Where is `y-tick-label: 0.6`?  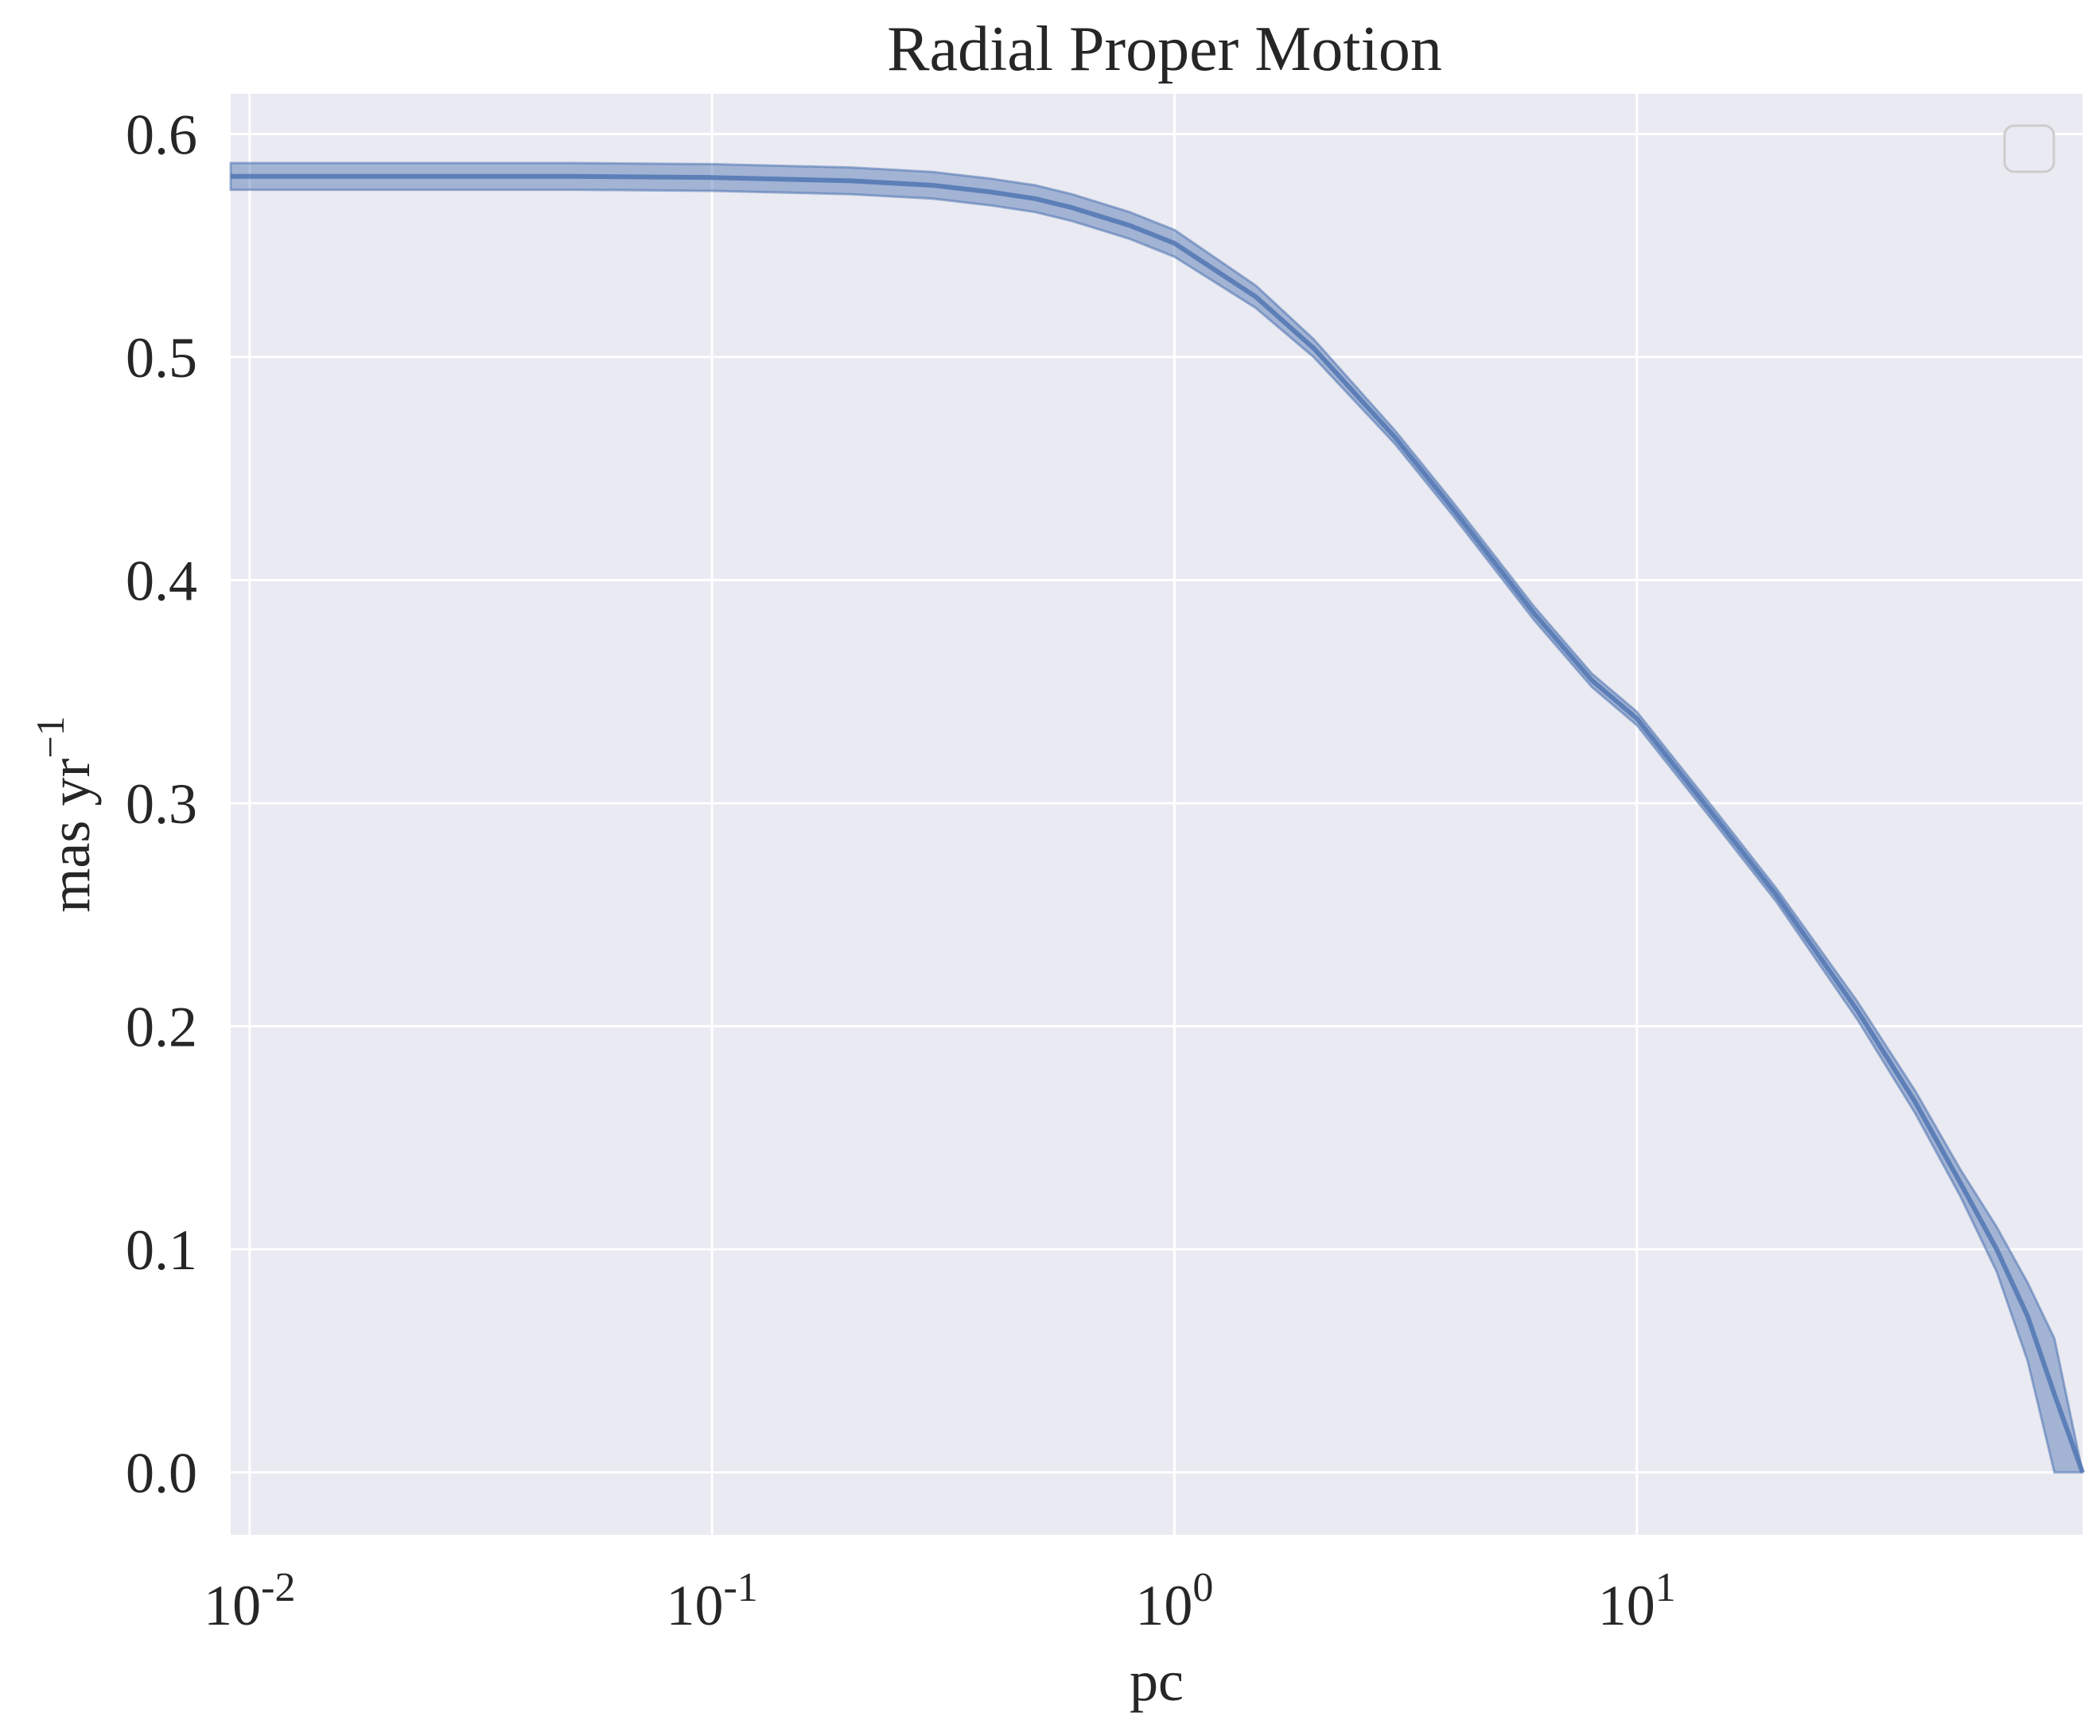
y-tick-label: 0.6 is located at coordinates (161, 134).